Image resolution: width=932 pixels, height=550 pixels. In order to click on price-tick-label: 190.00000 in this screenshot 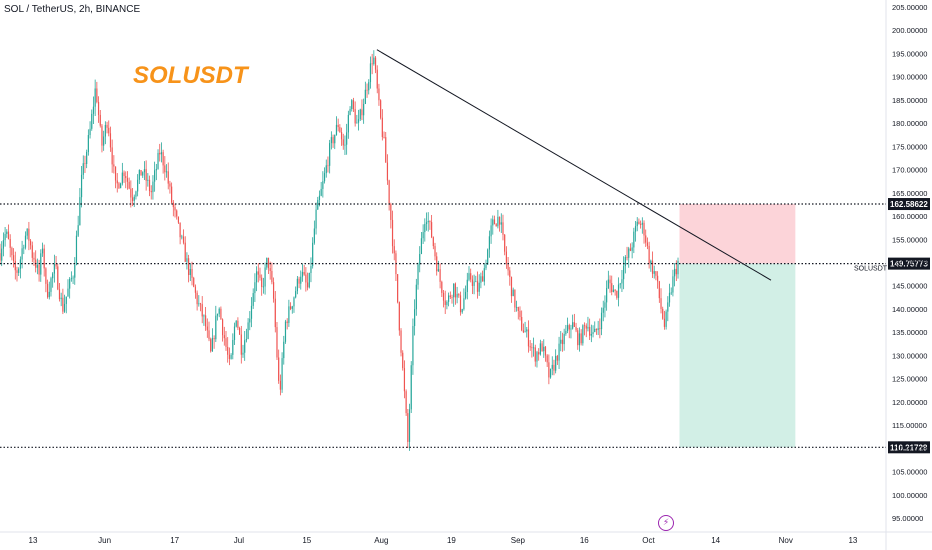, I will do `click(909, 77)`.